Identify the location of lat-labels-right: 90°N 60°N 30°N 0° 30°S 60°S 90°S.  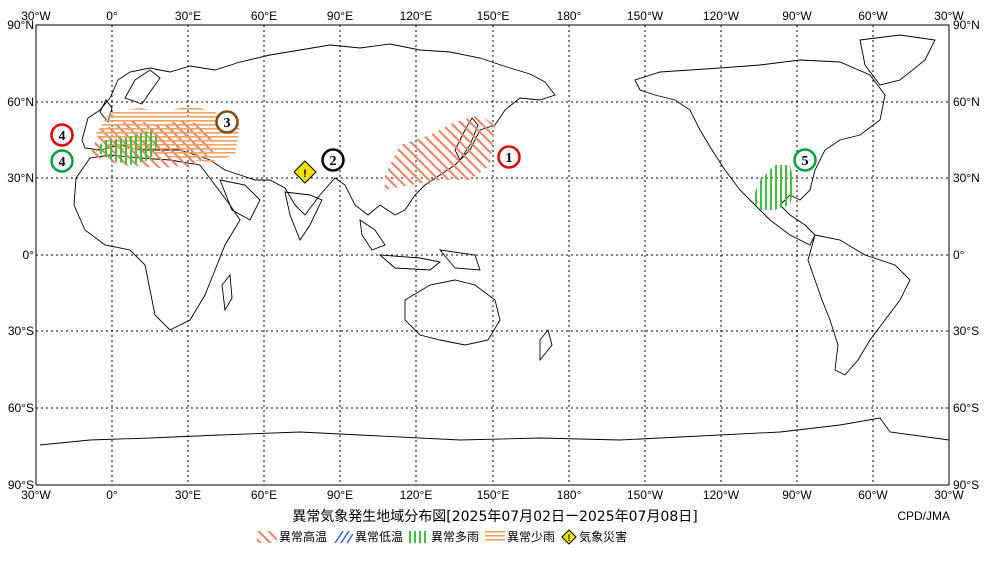
(966, 255).